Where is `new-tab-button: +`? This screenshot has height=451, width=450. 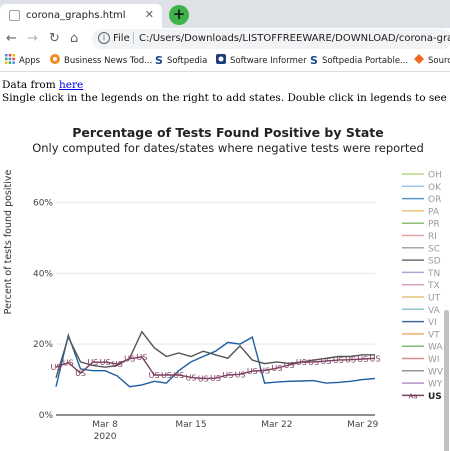 new-tab-button: + is located at coordinates (179, 15).